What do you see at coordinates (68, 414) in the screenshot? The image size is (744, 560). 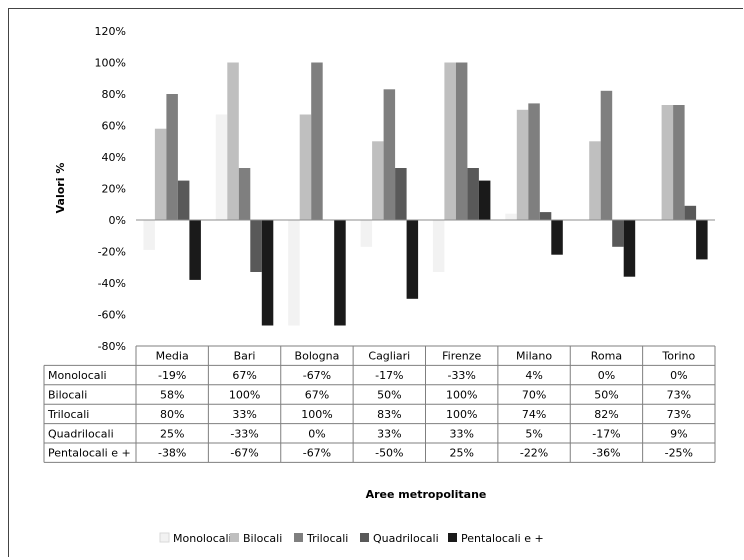 I see `series-name: Trilocali` at bounding box center [68, 414].